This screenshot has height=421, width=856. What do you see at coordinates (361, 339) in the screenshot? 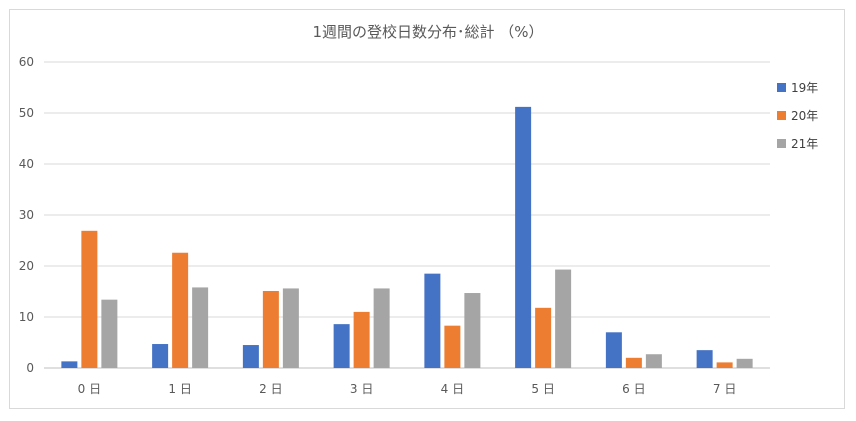
I see `bar-20年-3` at bounding box center [361, 339].